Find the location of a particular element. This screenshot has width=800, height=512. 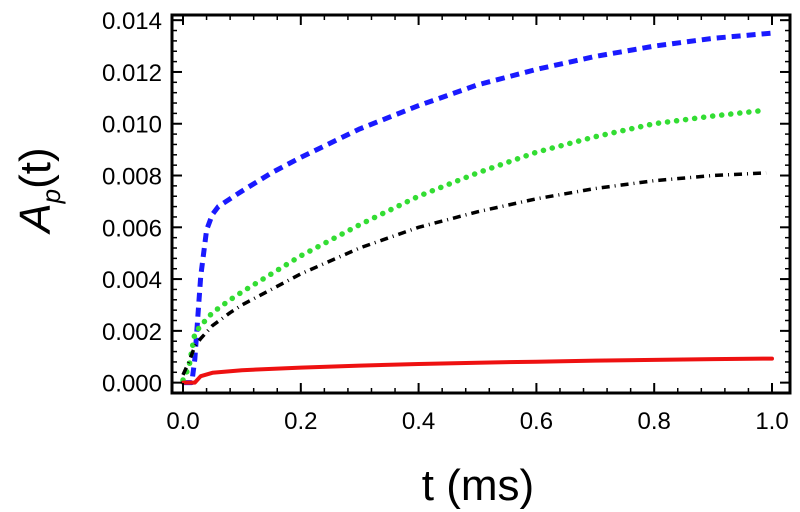

y-axis-label: Ap(t) is located at coordinates (38, 191).